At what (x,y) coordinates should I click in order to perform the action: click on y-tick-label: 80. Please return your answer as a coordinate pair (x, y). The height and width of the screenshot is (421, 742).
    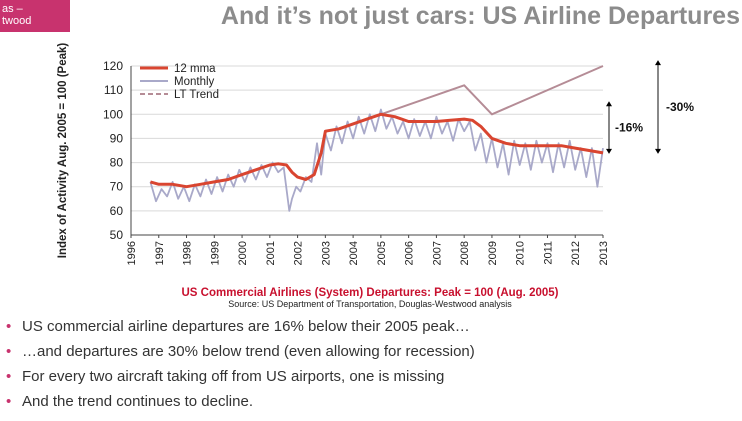
    Looking at the image, I should click on (117, 163).